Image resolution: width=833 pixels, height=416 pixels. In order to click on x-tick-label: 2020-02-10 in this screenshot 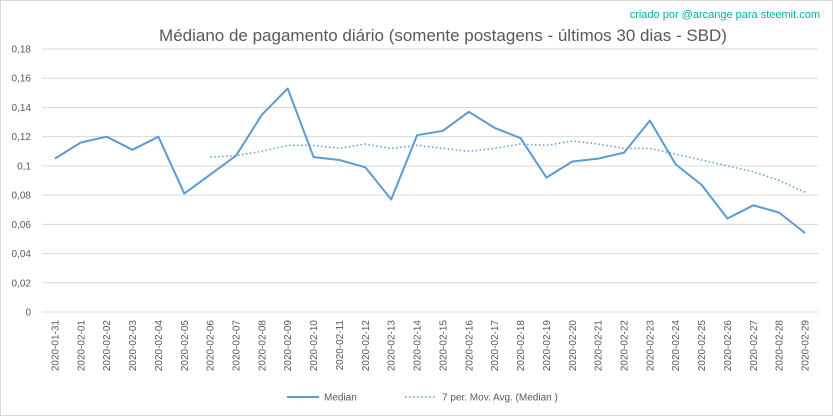, I will do `click(314, 346)`.